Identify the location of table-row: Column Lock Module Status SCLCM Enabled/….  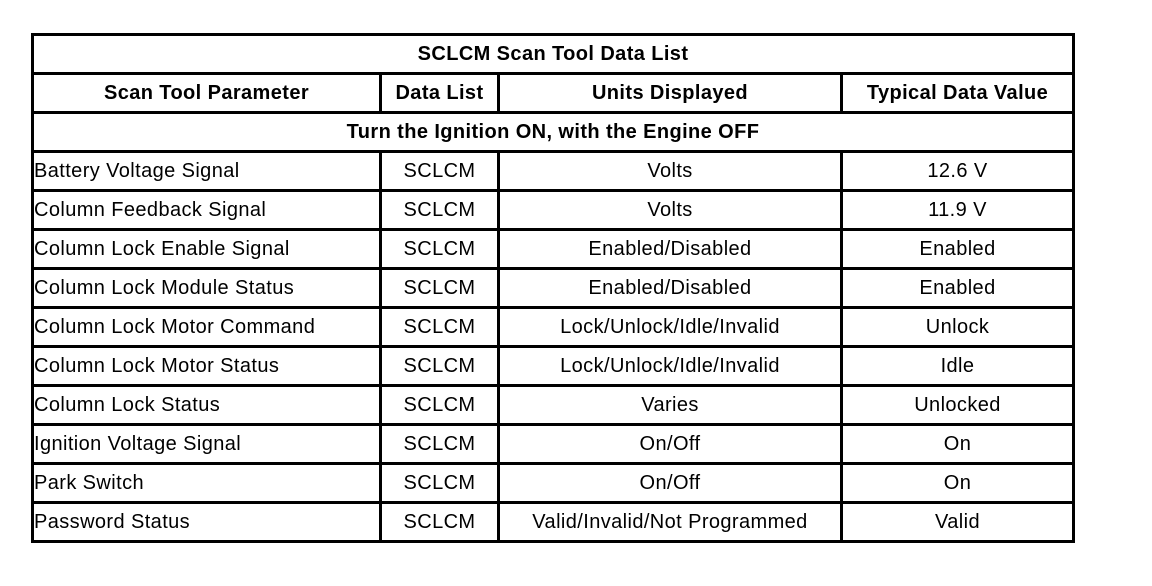
(553, 288).